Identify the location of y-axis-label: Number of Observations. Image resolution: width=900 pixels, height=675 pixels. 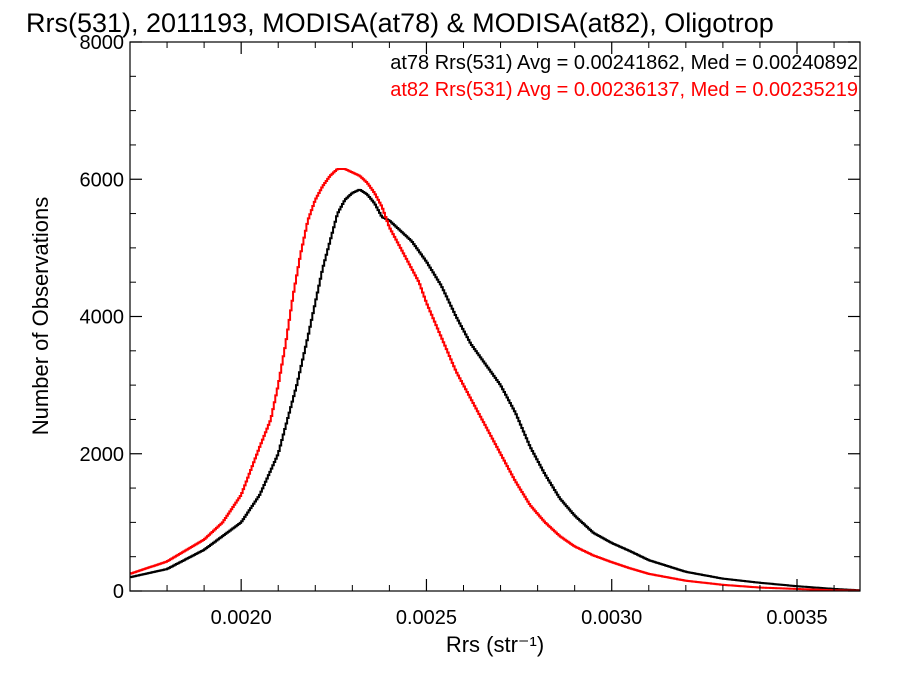
(40, 316).